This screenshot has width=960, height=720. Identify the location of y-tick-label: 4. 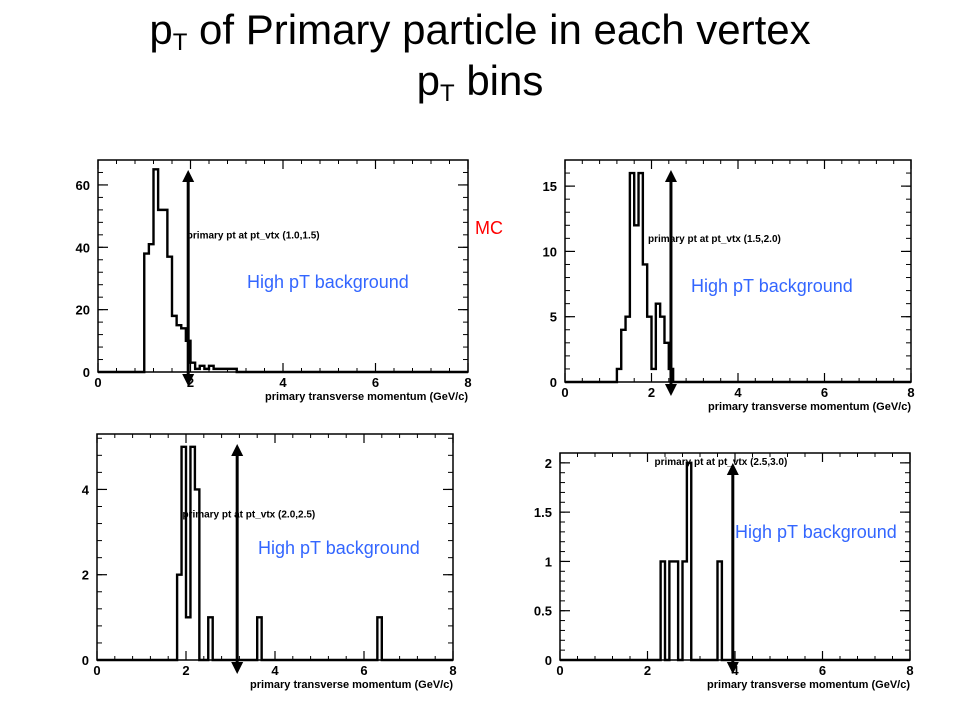
(86, 489).